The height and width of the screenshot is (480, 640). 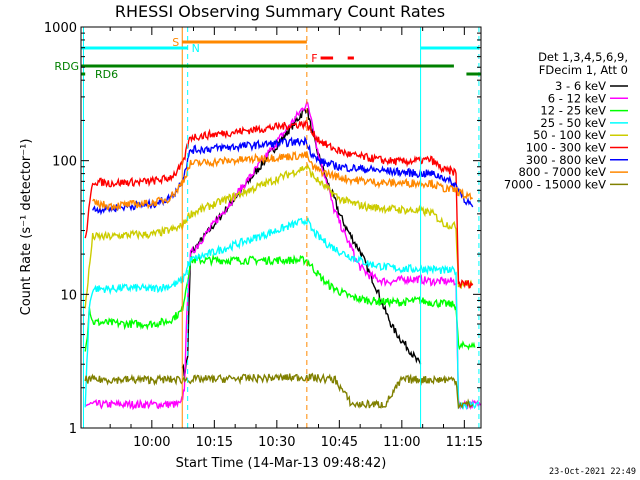 What do you see at coordinates (276, 442) in the screenshot?
I see `x-tick-label-10-30: 10:30` at bounding box center [276, 442].